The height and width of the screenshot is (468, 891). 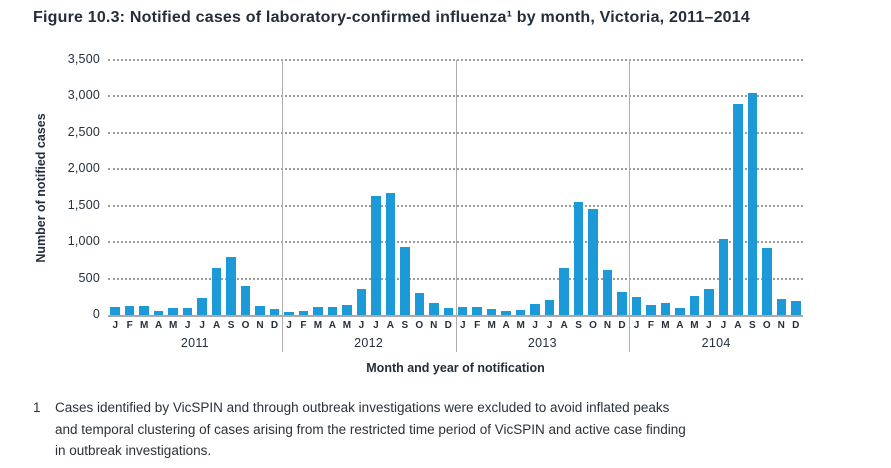 What do you see at coordinates (83, 131) in the screenshot?
I see `y-tick-label: 2,500` at bounding box center [83, 131].